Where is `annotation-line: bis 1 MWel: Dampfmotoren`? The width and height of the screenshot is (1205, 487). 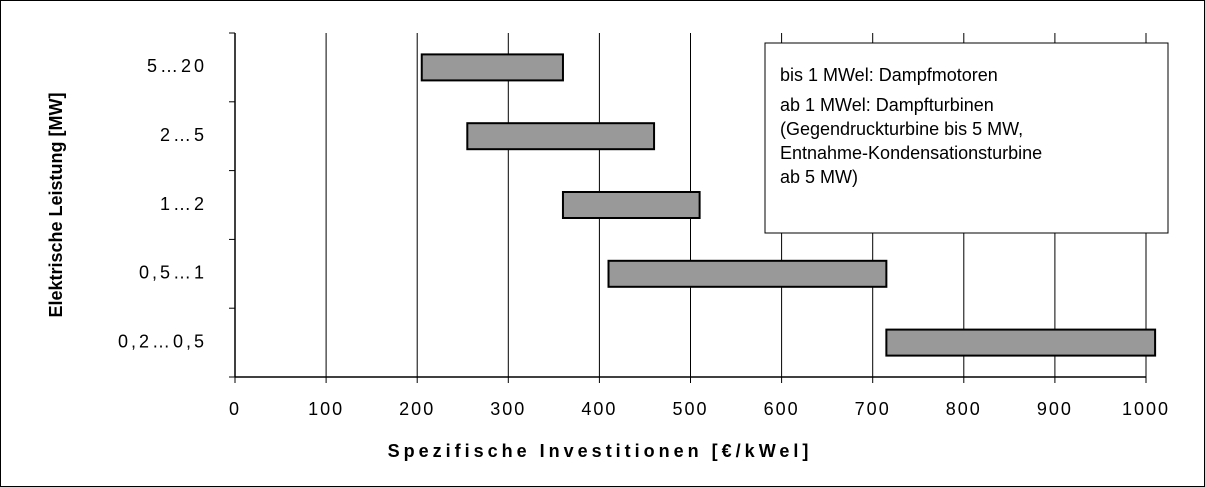
annotation-line: bis 1 MWel: Dampfmotoren is located at coordinates (889, 75).